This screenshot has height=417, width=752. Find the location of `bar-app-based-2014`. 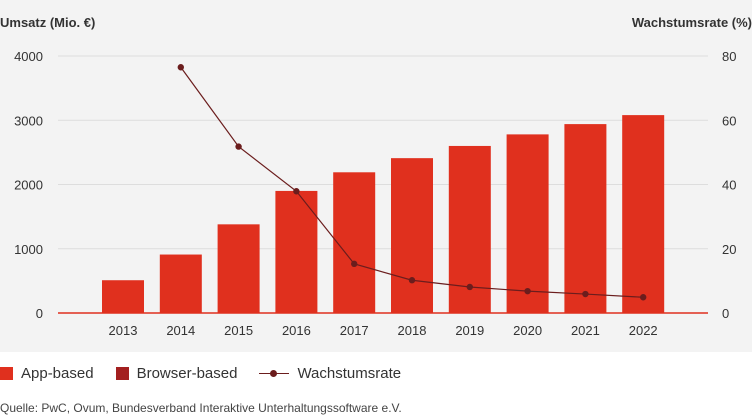

bar-app-based-2014 is located at coordinates (180, 283).